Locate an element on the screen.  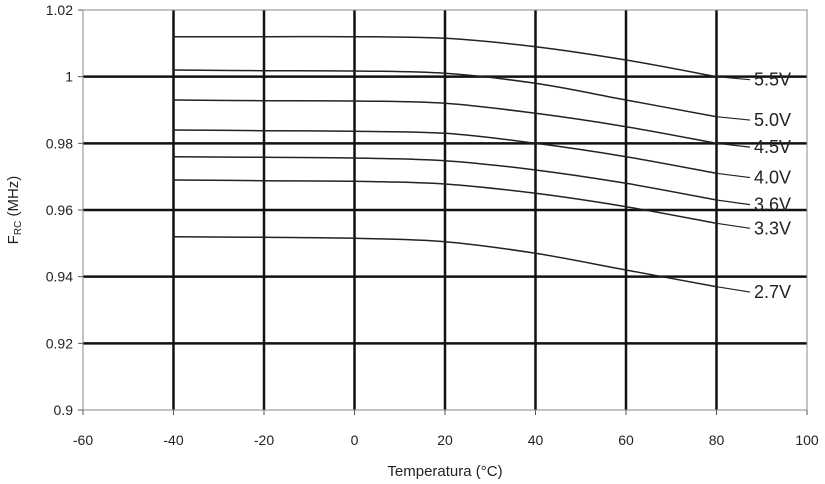
x-tick-label: -20 is located at coordinates (264, 440).